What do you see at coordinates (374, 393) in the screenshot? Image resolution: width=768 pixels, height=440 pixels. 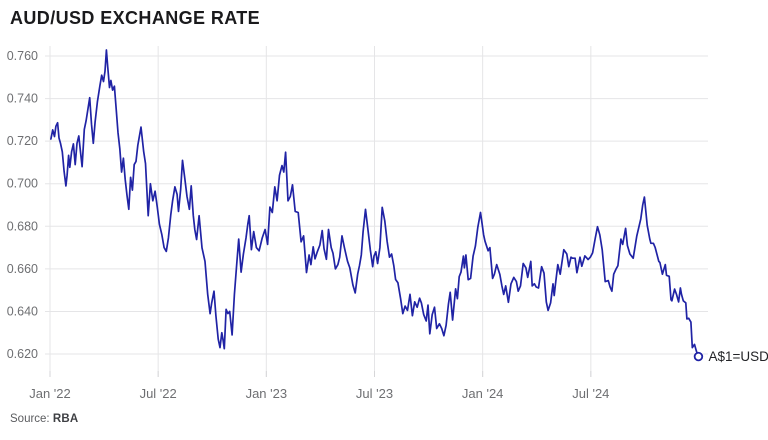 I see `x-axis-label: Jul '23` at bounding box center [374, 393].